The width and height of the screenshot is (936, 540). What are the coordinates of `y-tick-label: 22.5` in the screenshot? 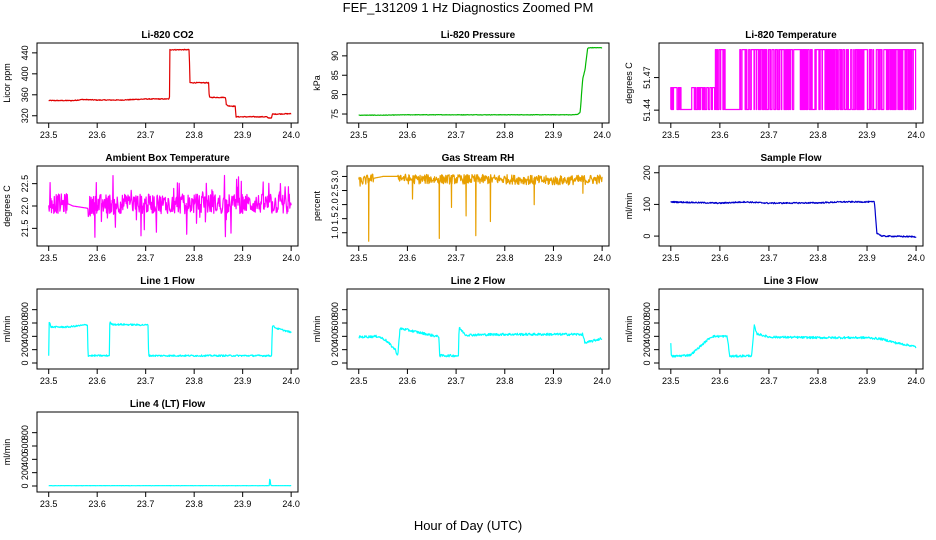 It's located at (25, 184).